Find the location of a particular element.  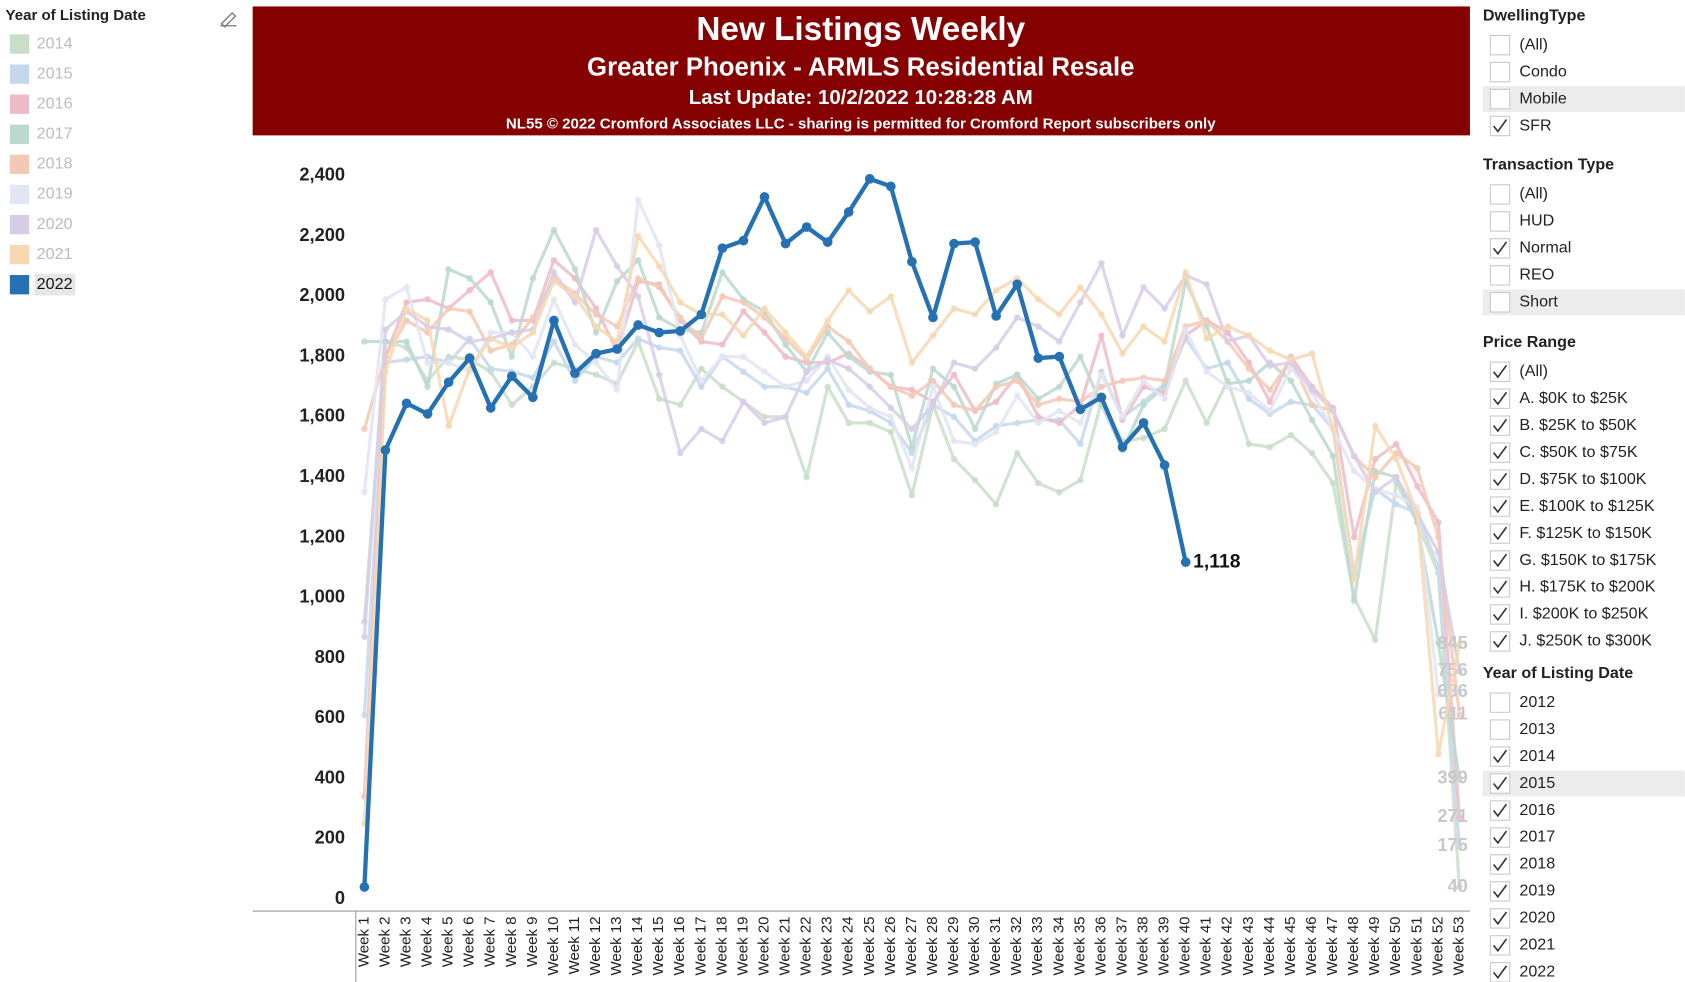

filter-option: E. $100K to $125K is located at coordinates (1587, 506).